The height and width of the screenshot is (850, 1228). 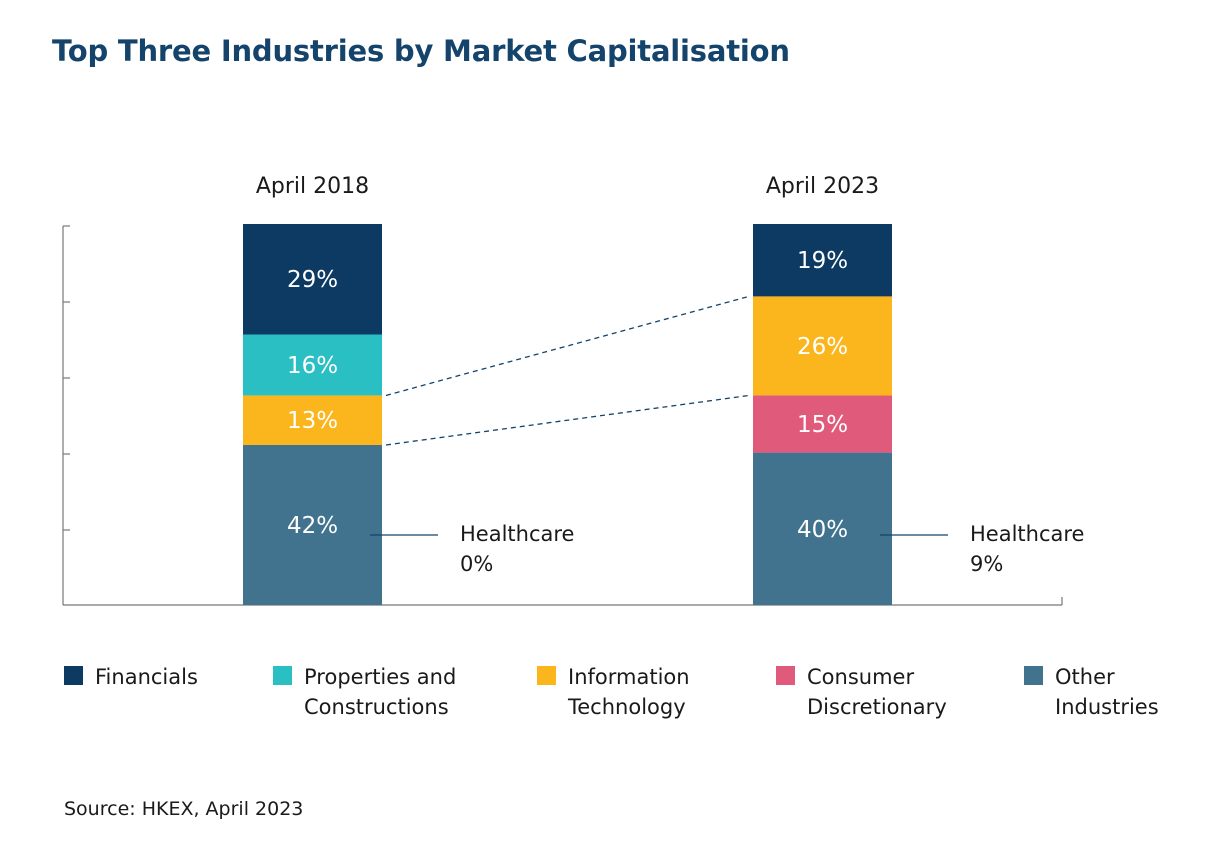 What do you see at coordinates (380, 692) in the screenshot?
I see `legend-label: Properties and Constructions` at bounding box center [380, 692].